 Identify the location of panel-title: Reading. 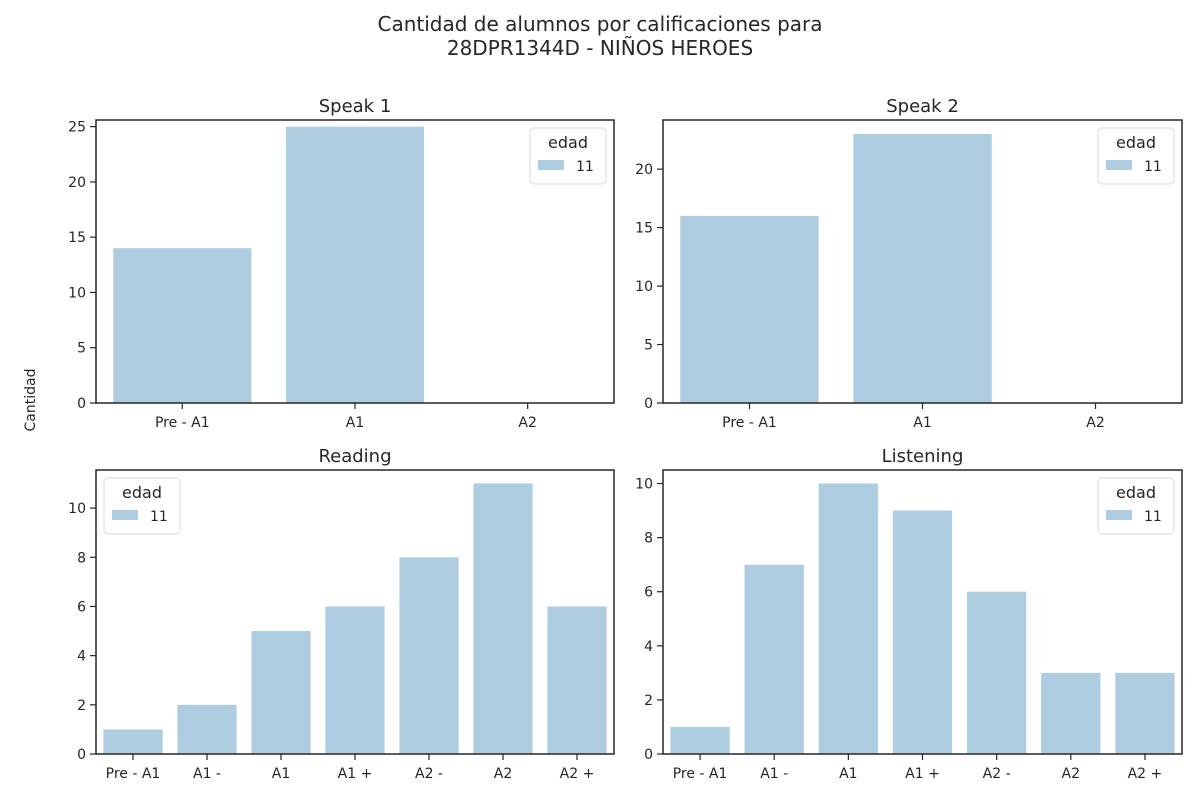
(354, 456).